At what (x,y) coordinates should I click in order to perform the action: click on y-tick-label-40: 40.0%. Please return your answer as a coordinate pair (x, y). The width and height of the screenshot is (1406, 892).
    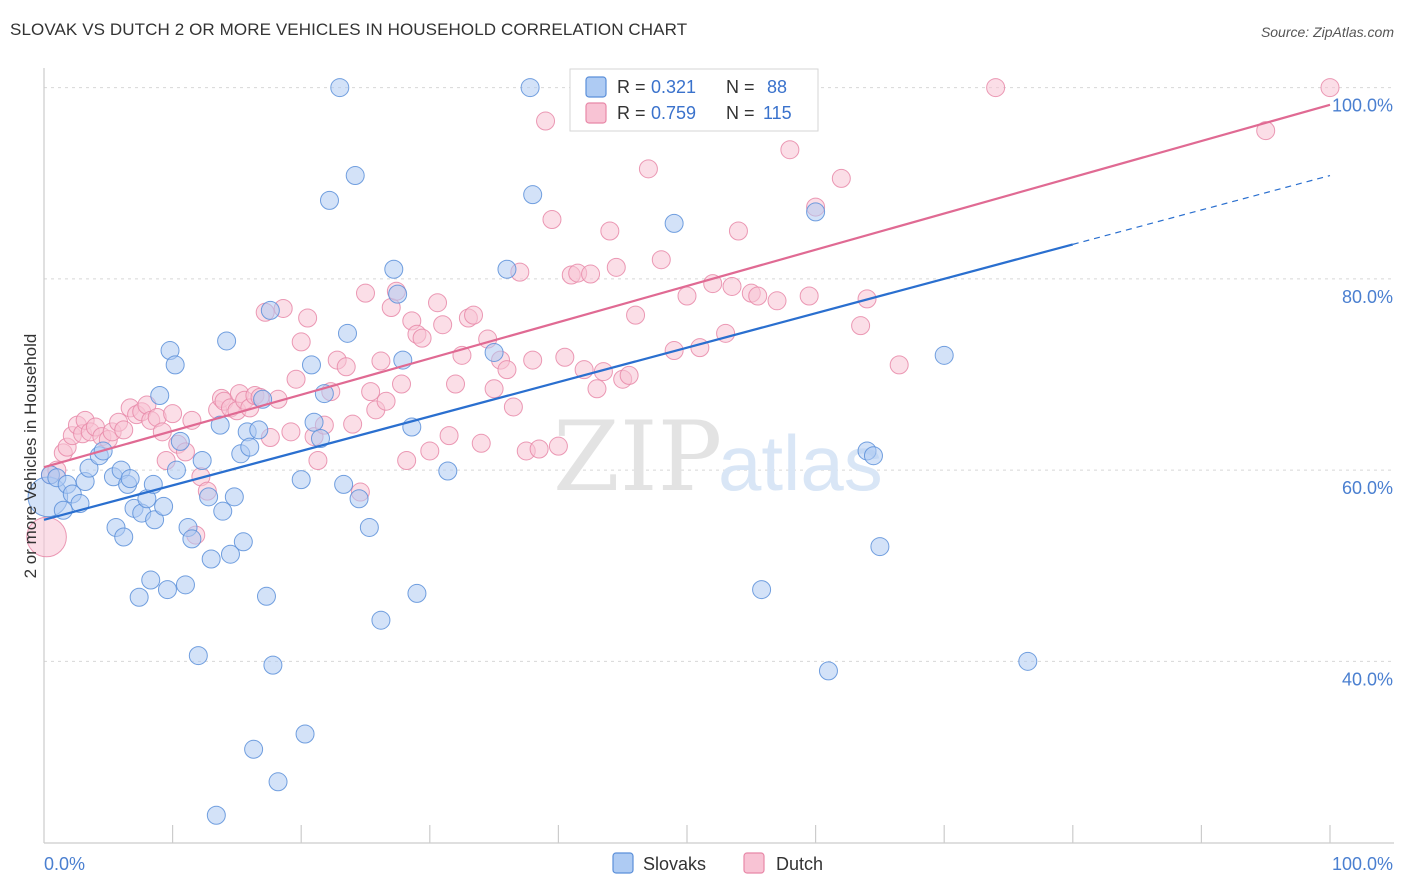
    Looking at the image, I should click on (1367, 679).